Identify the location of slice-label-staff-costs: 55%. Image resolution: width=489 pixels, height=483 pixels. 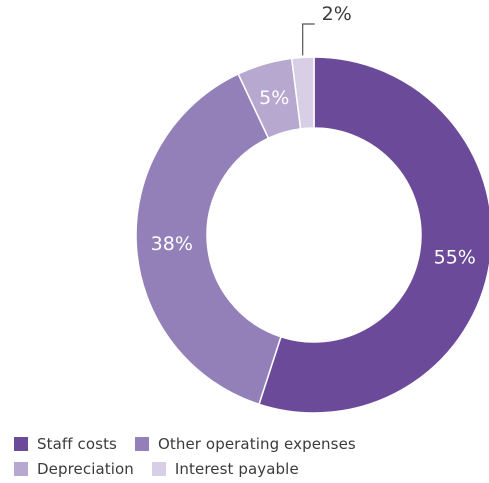
(455, 257).